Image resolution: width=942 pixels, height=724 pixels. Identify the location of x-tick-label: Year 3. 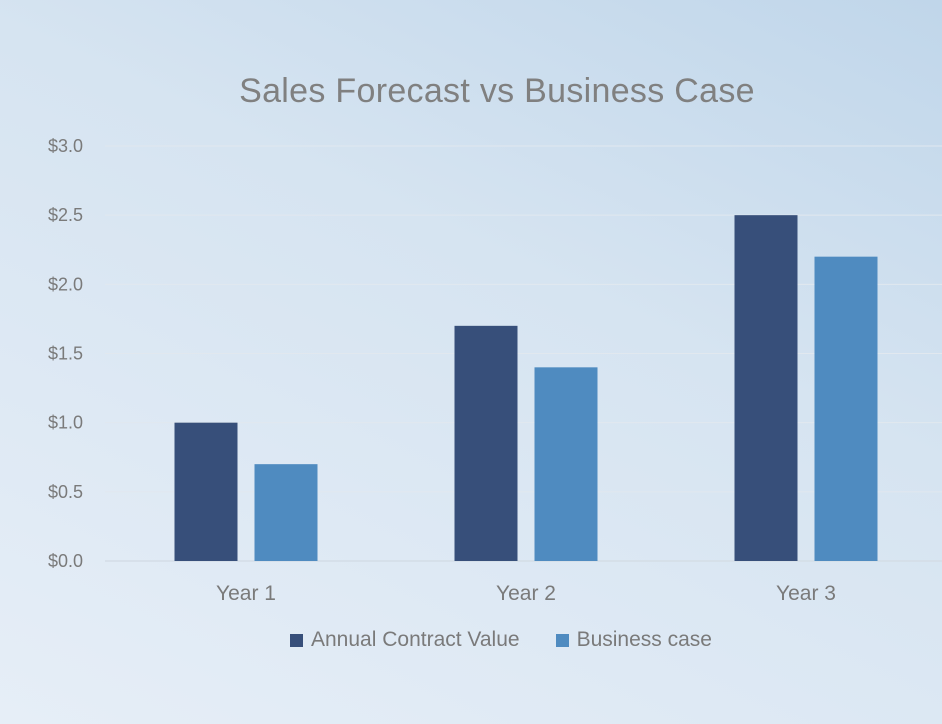
(806, 593).